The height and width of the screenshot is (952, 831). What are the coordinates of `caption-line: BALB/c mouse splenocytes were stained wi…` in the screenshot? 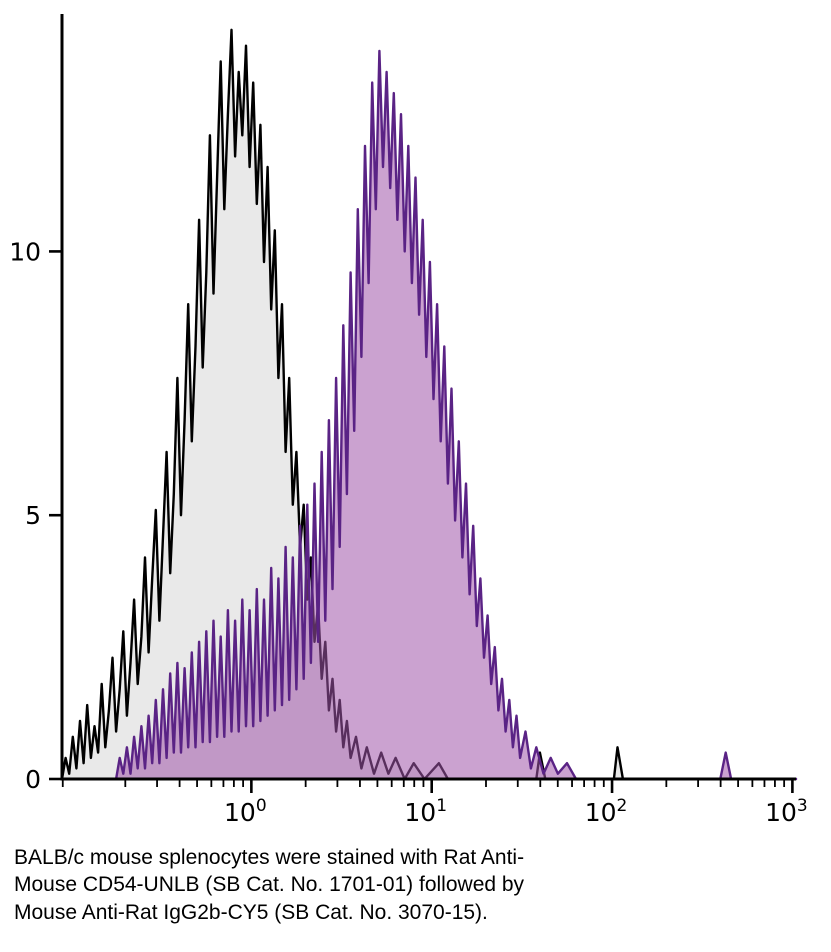 It's located at (269, 857).